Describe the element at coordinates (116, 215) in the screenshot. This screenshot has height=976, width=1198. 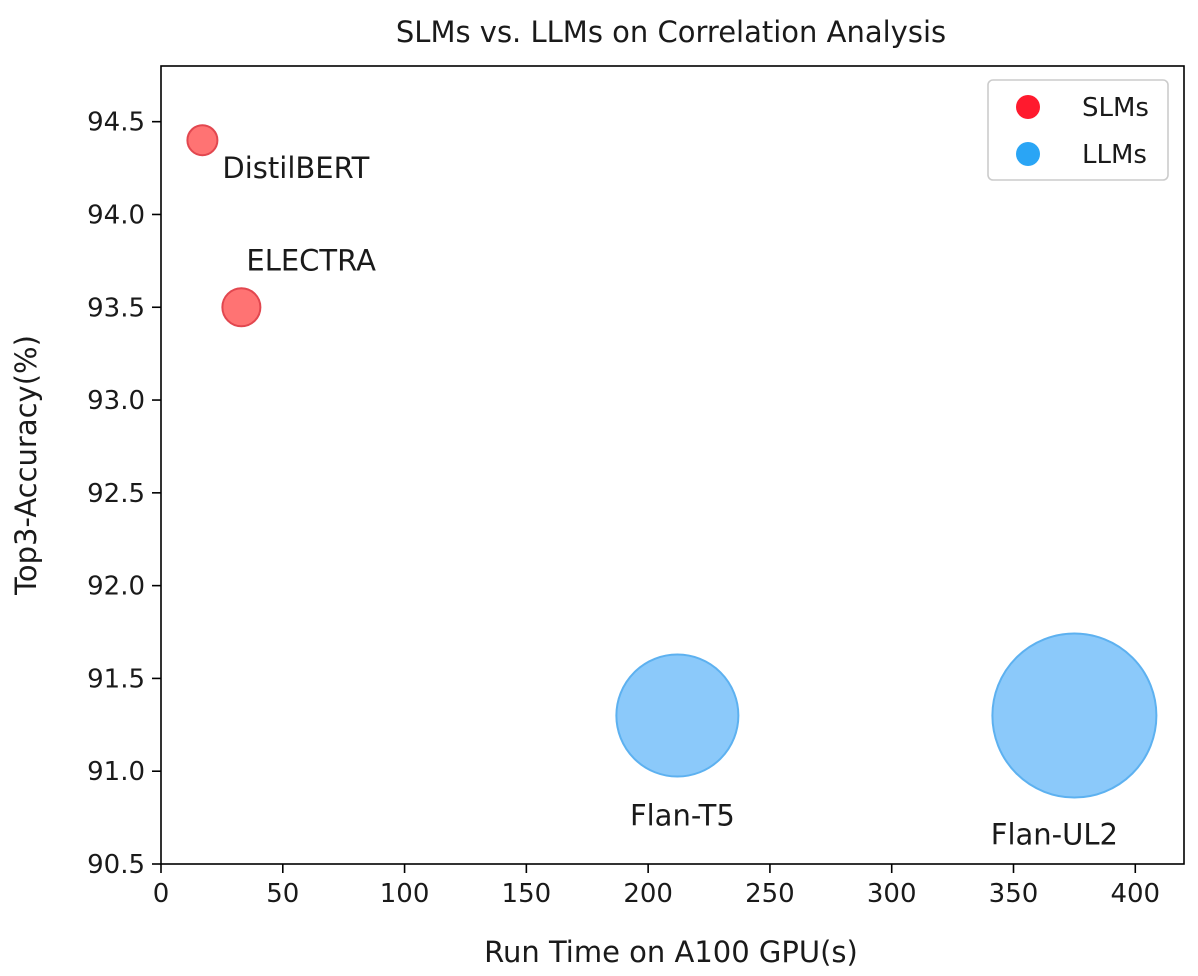
I see `y-tick-label: 94.0` at that location.